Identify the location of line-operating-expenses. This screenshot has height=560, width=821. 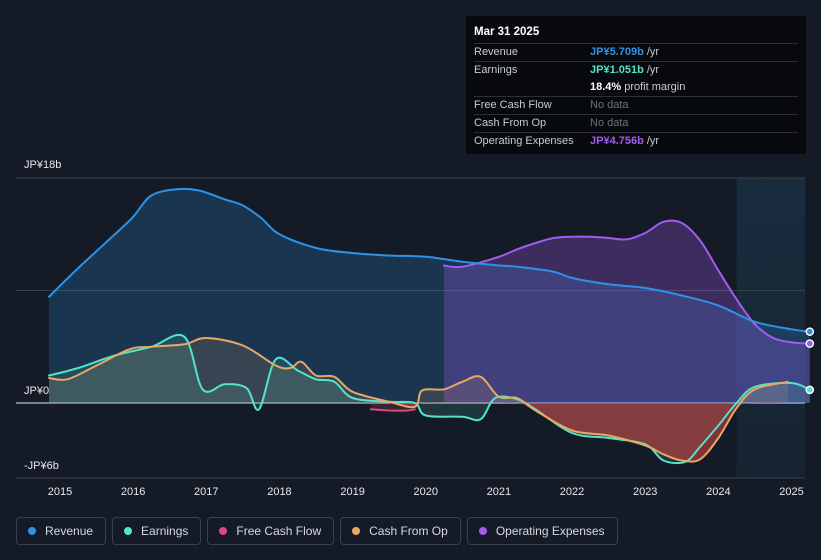
(627, 282).